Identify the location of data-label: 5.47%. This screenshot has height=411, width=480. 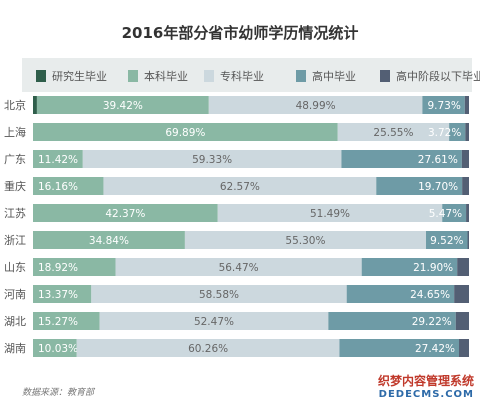
(445, 214).